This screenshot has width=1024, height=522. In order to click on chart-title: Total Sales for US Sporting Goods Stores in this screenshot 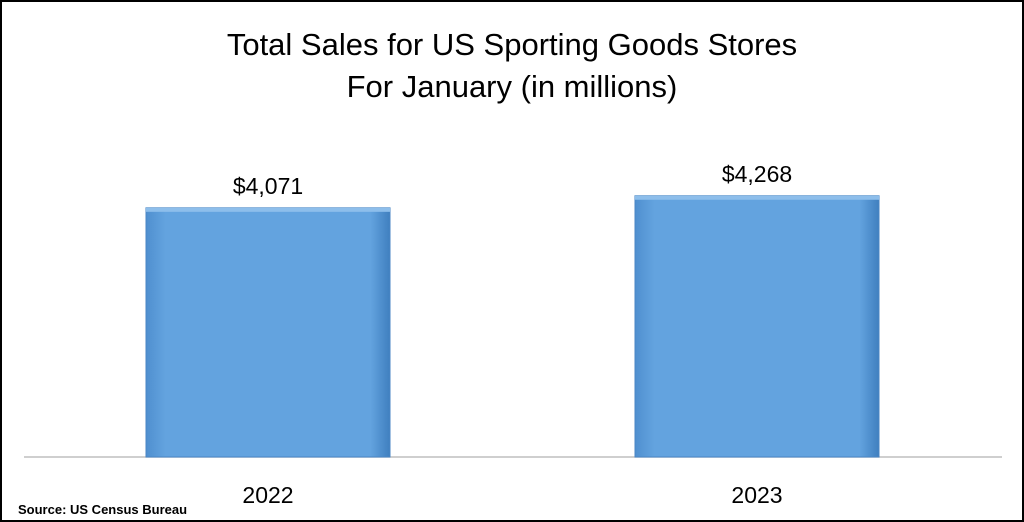, I will do `click(512, 44)`.